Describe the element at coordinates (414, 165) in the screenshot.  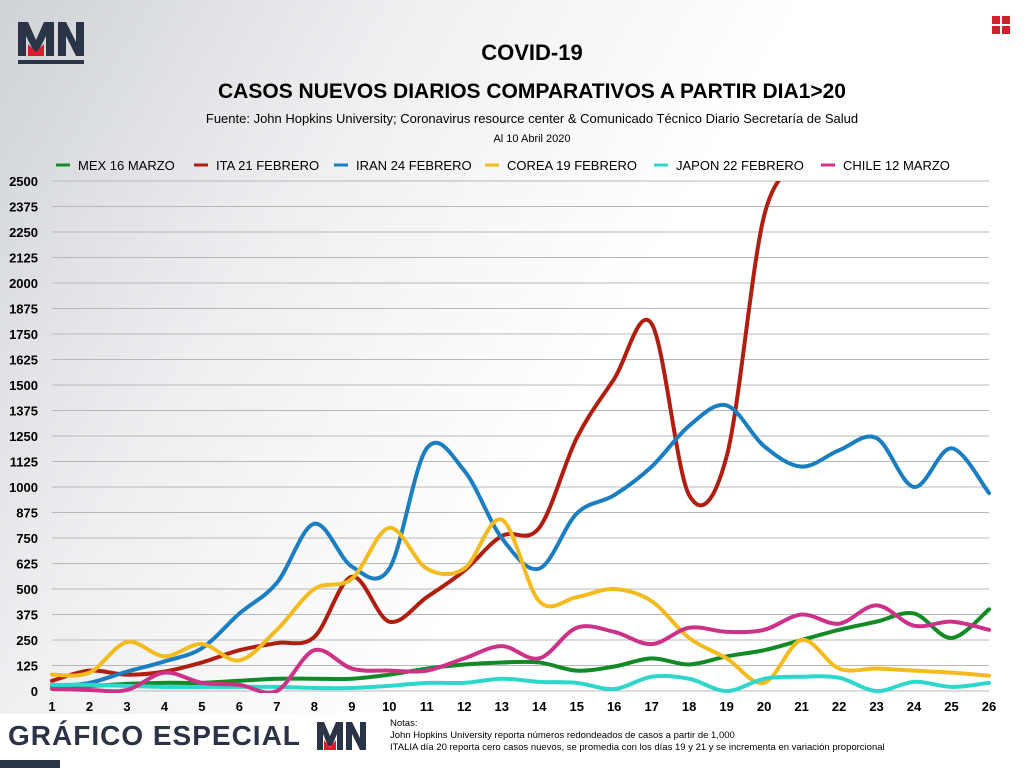
I see `legend-entry-2: IRAN 24 FEBRERO` at that location.